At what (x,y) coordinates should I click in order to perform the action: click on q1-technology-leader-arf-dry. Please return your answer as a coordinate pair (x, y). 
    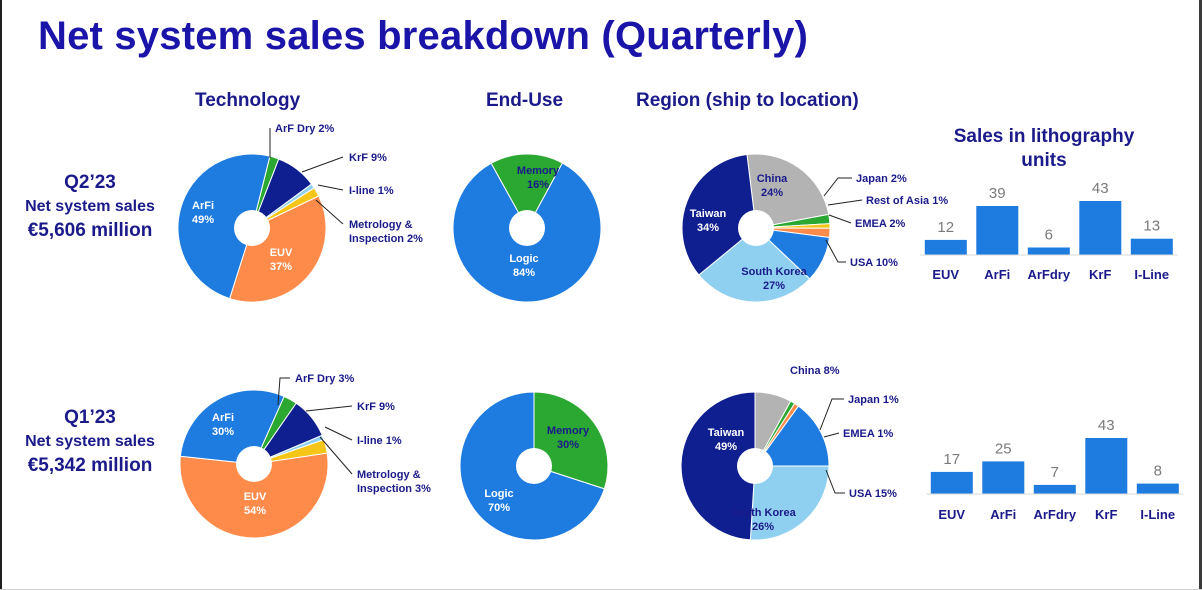
    Looking at the image, I should click on (283, 391).